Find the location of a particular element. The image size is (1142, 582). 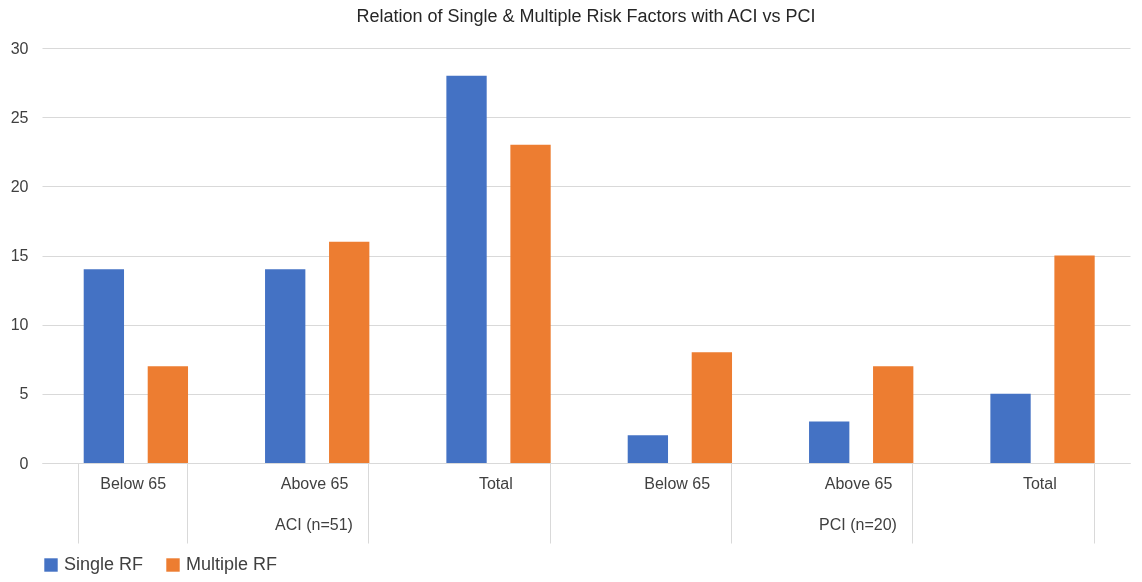

y-tick-label: 25 is located at coordinates (19, 117).